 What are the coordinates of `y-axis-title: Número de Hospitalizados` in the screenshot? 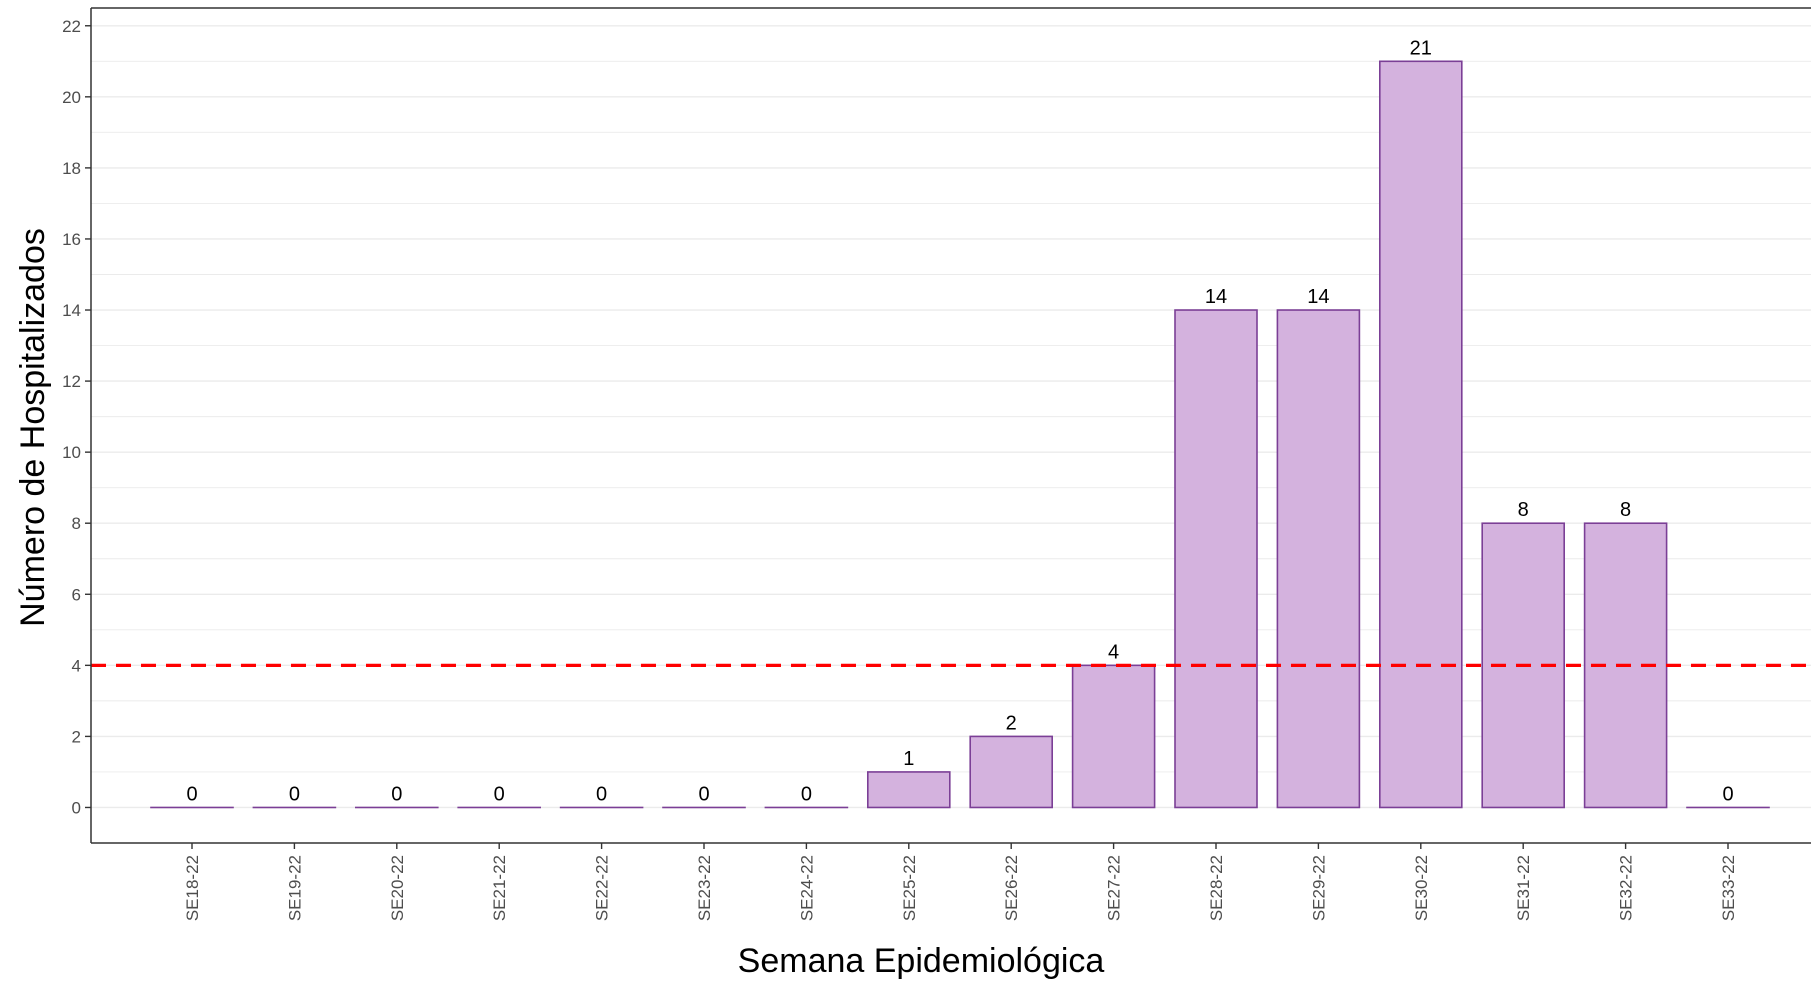 It's located at (33, 427).